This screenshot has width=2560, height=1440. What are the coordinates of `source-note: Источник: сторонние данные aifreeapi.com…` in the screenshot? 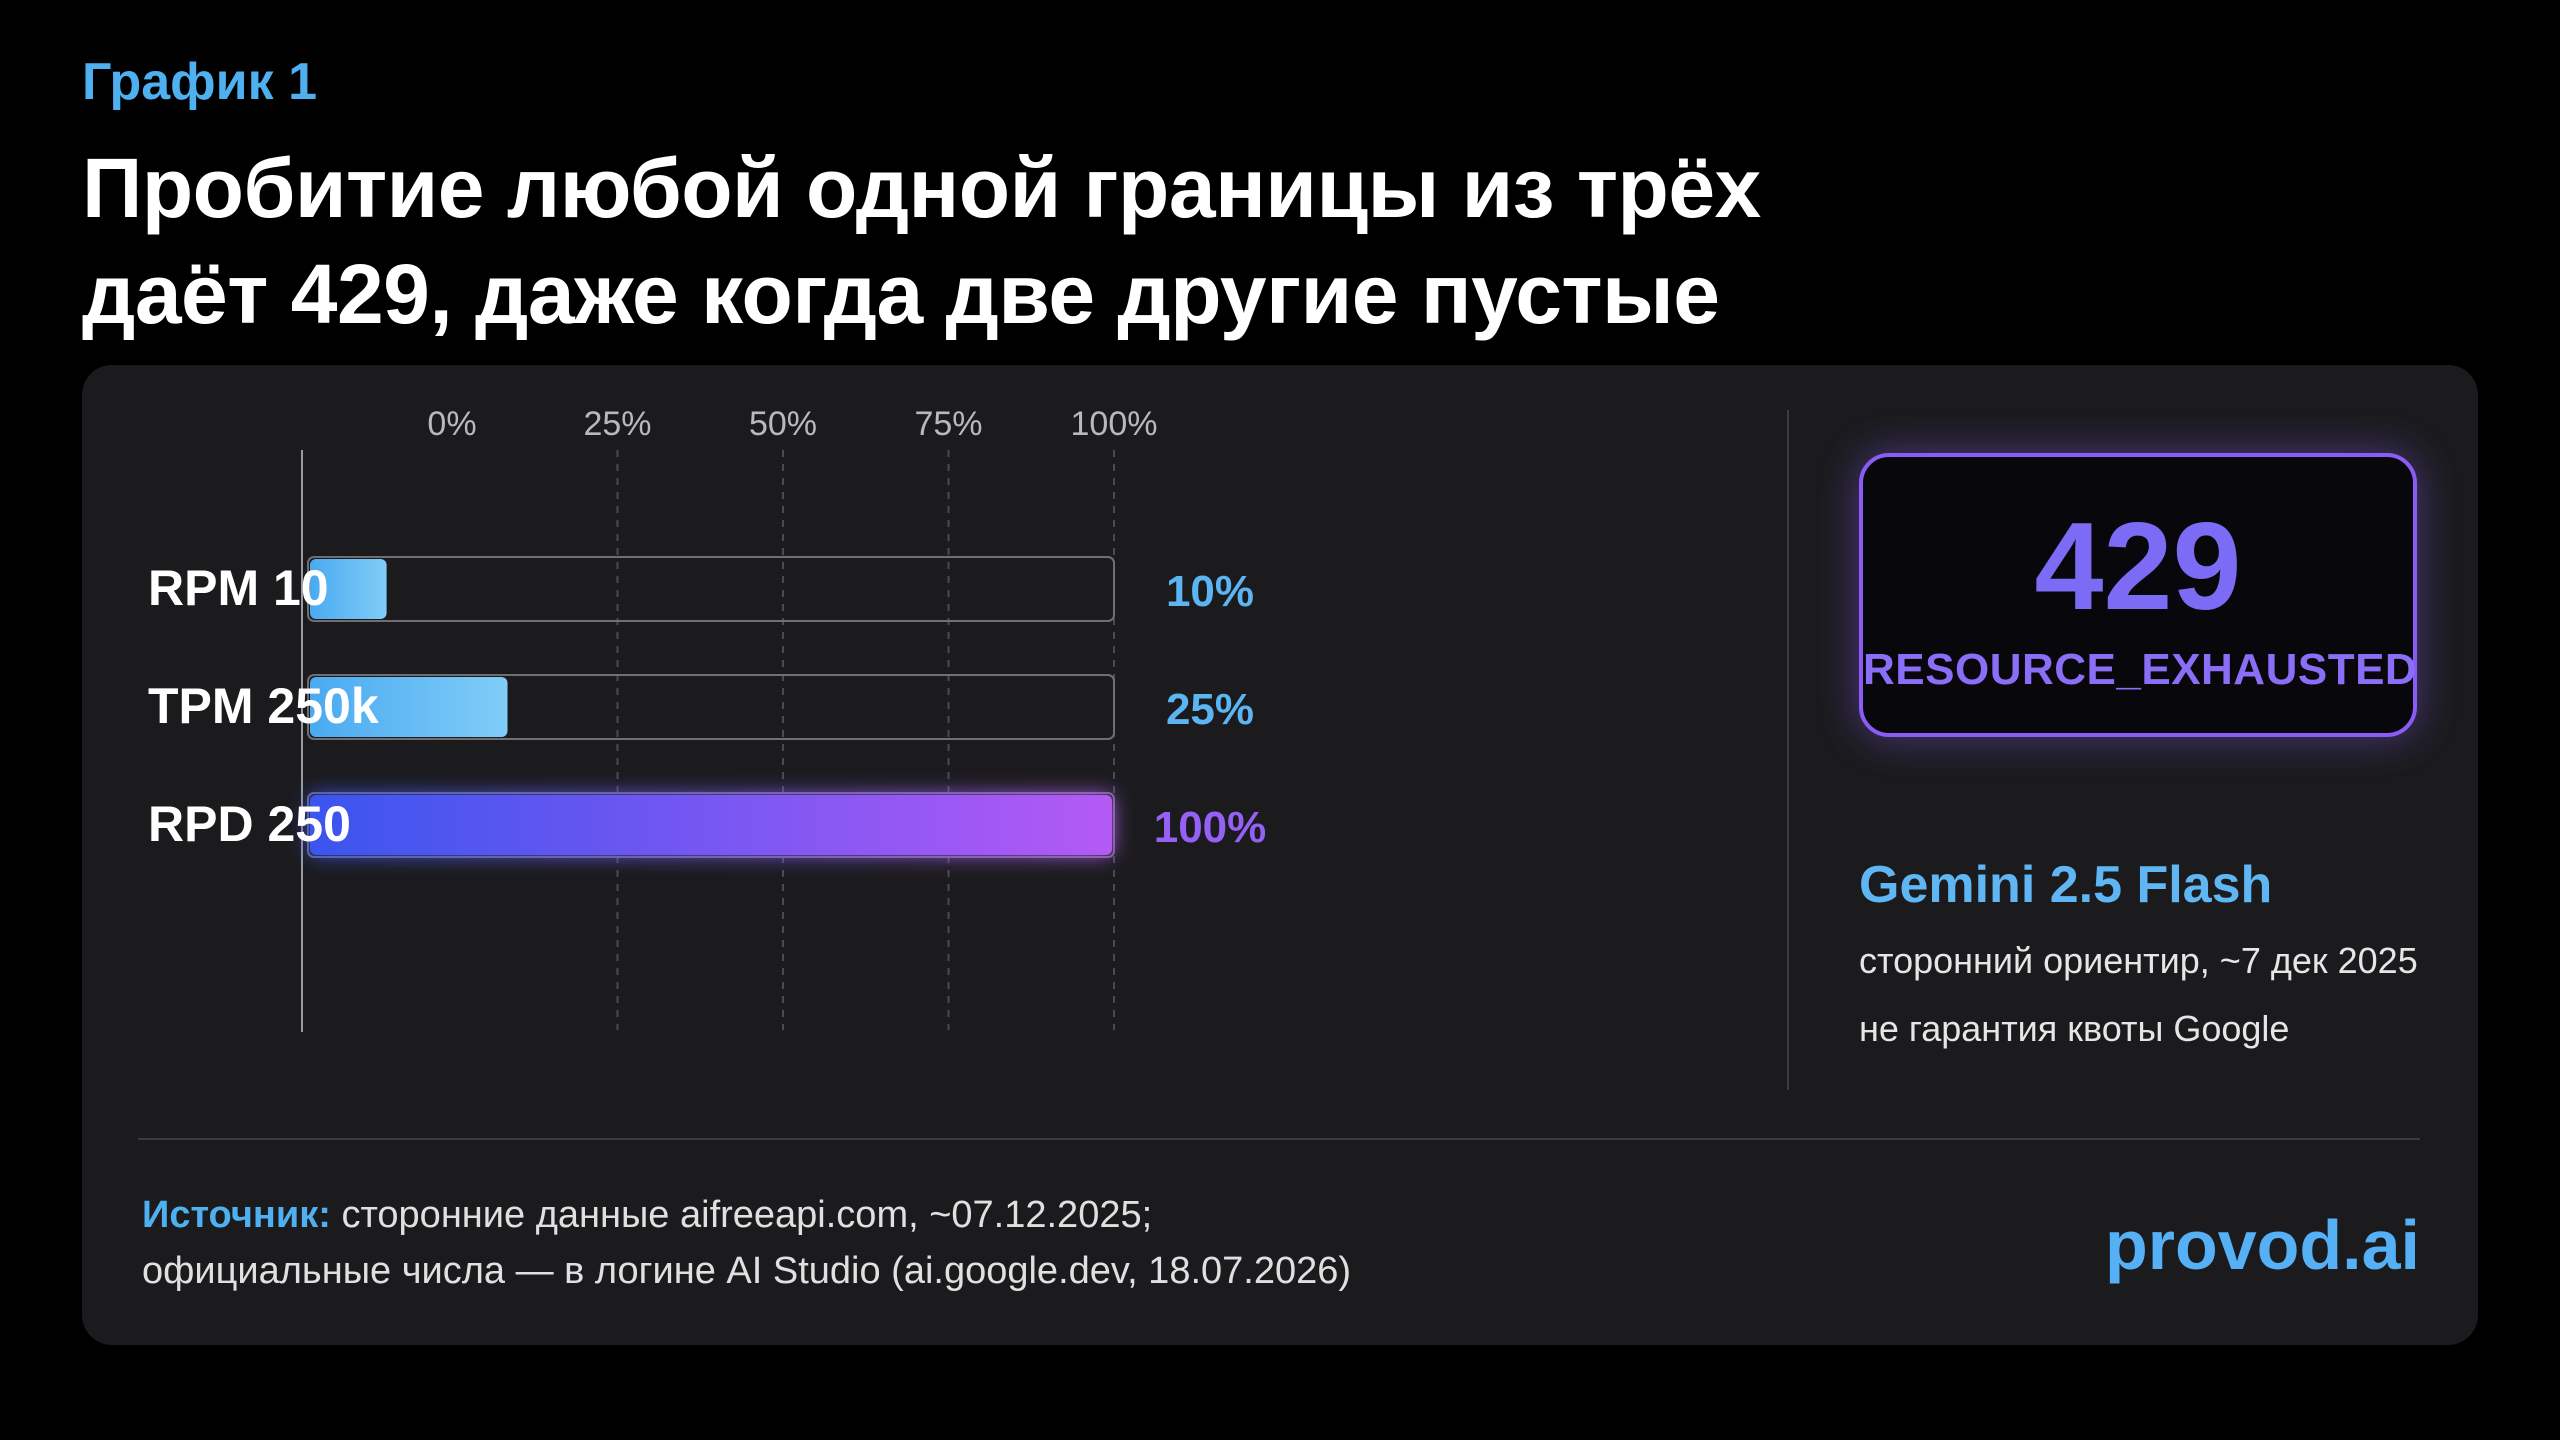 It's located at (992, 1243).